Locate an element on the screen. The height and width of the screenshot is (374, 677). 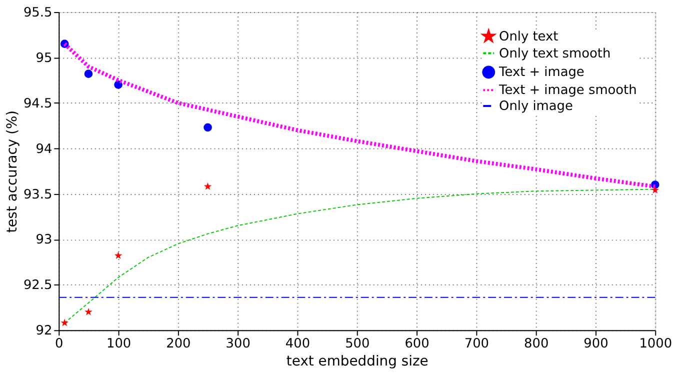
x-tick-label: 500 is located at coordinates (357, 344).